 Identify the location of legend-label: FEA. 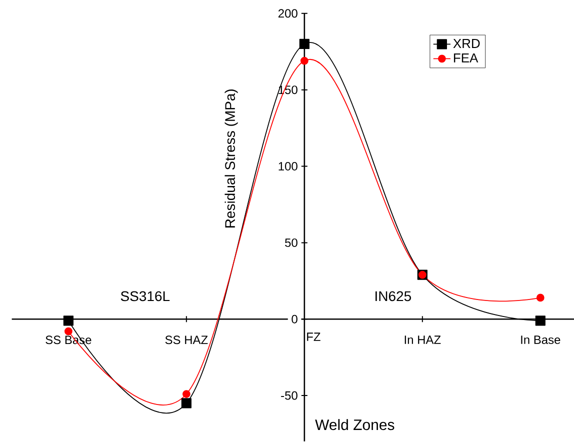
(466, 57).